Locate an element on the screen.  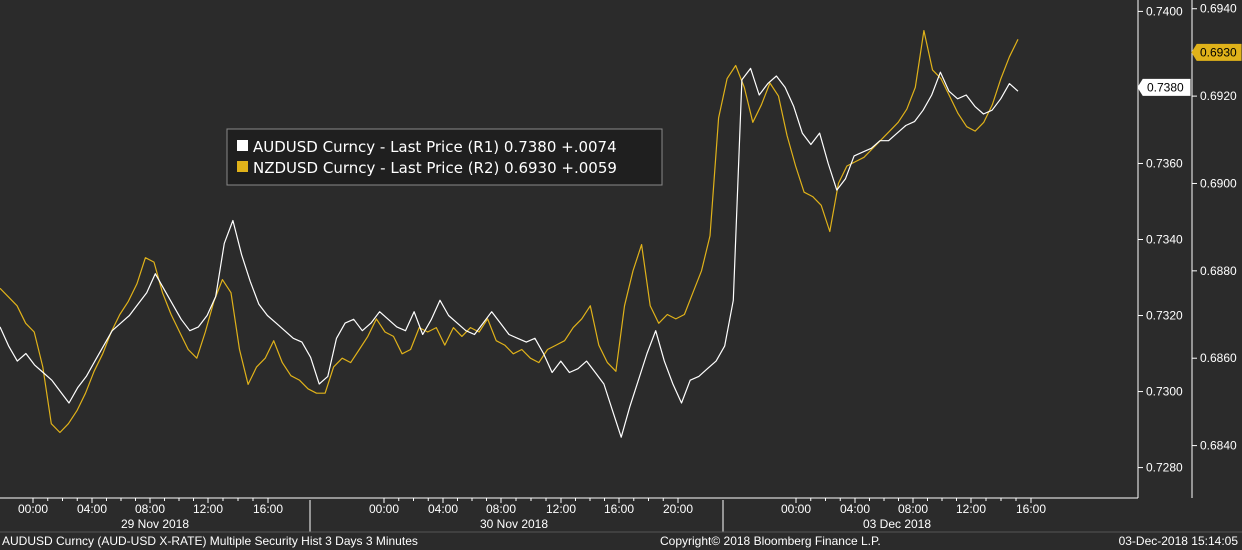
x-date-label: 29 Nov 2018 is located at coordinates (155, 524).